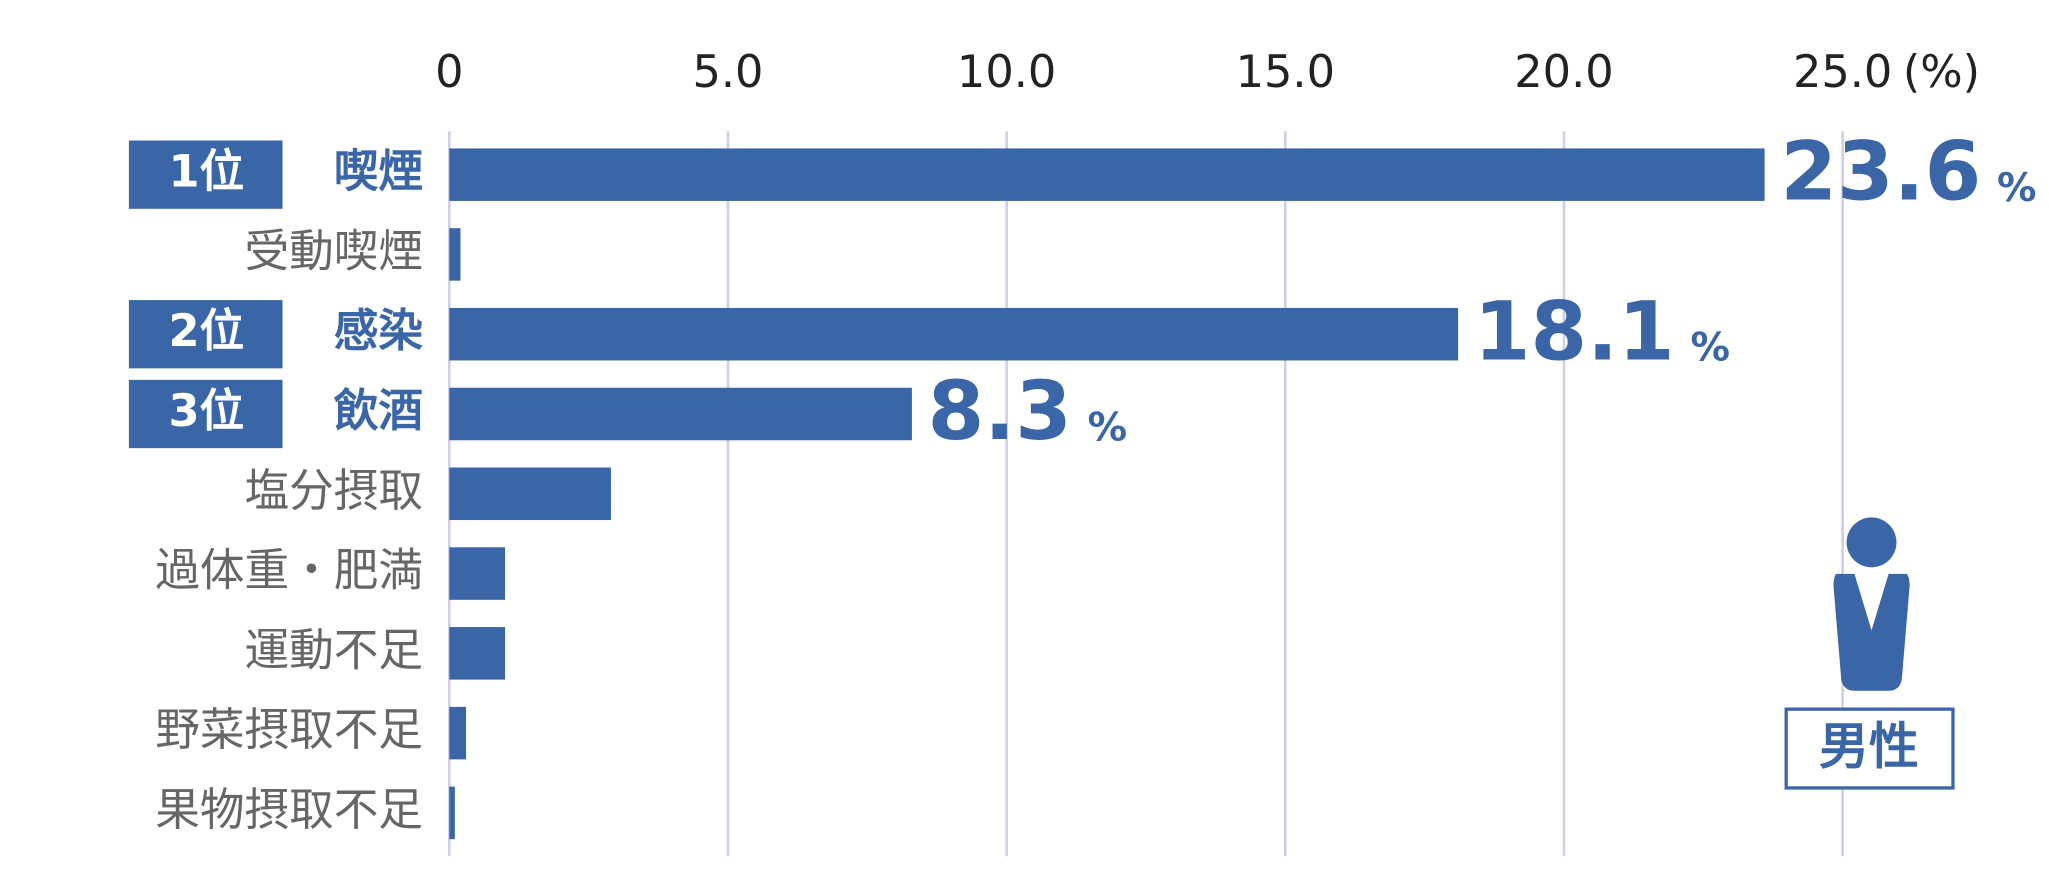  I want to click on value-label: 8.3, so click(1000, 411).